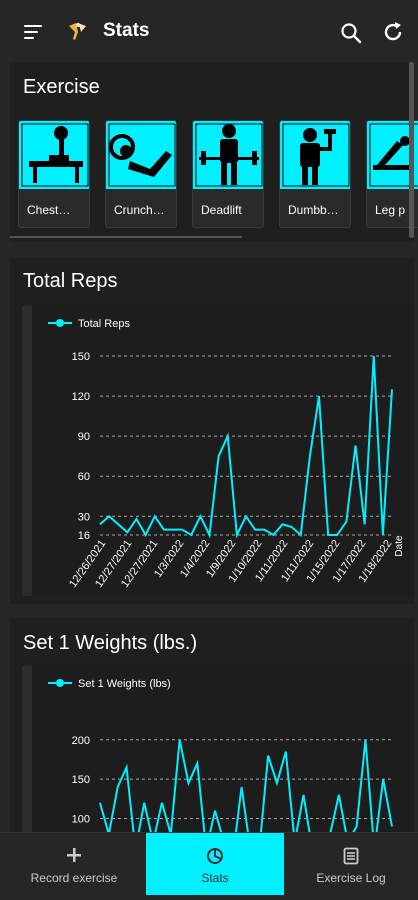  I want to click on total-reps-title: Total Reps, so click(70, 281).